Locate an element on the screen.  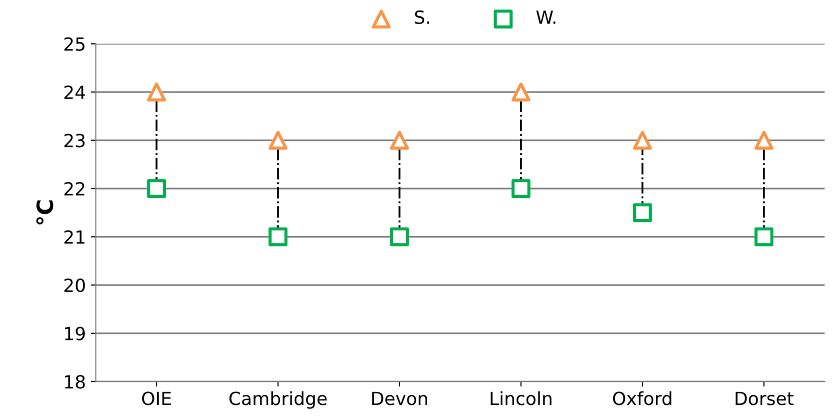
y-tick-label: 24 is located at coordinates (75, 92).